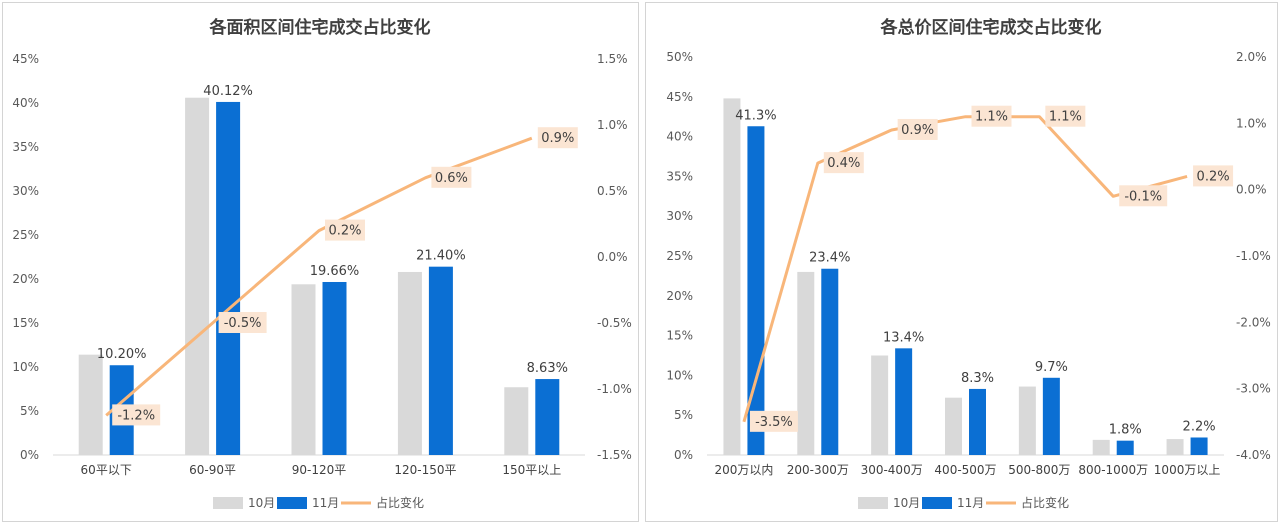 This screenshot has height=524, width=1280. Describe the element at coordinates (1199, 426) in the screenshot. I see `bar-data-label: 2.2%` at that location.